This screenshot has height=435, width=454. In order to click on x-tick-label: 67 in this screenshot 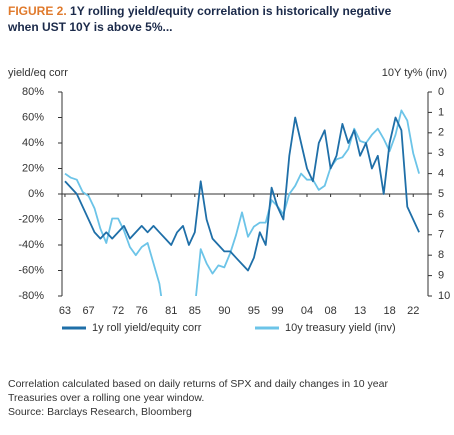, I will do `click(88, 311)`.